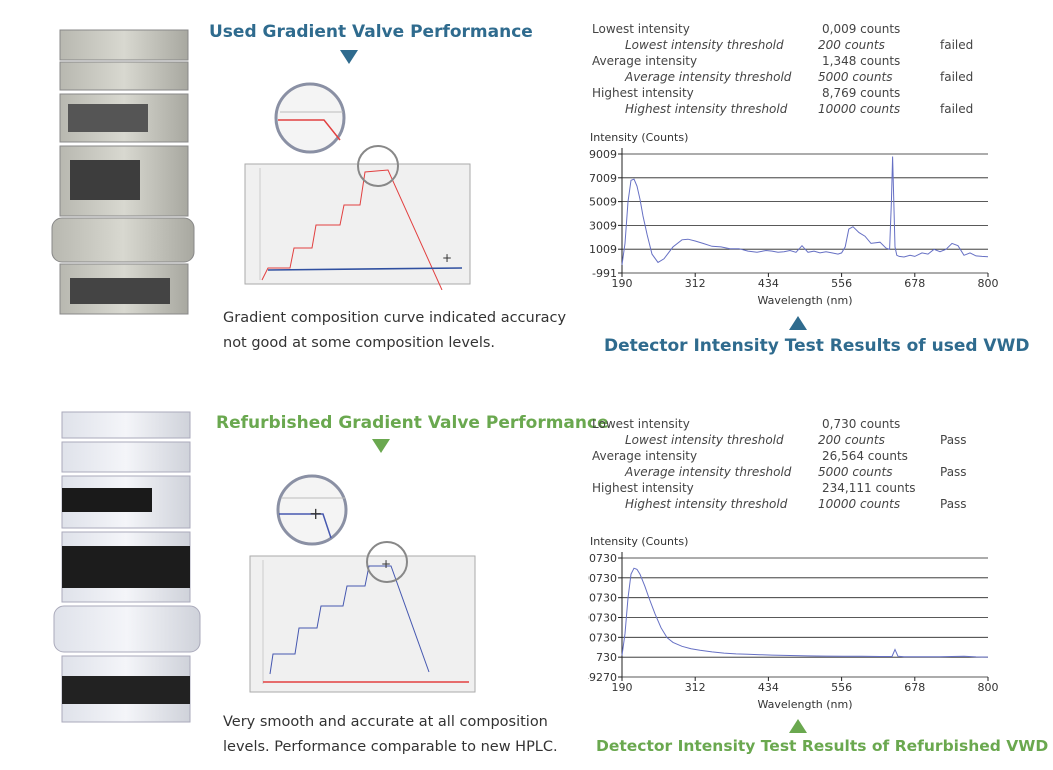  Describe the element at coordinates (861, 424) in the screenshot. I see `refurb-stat-value: 0,730 counts` at that location.